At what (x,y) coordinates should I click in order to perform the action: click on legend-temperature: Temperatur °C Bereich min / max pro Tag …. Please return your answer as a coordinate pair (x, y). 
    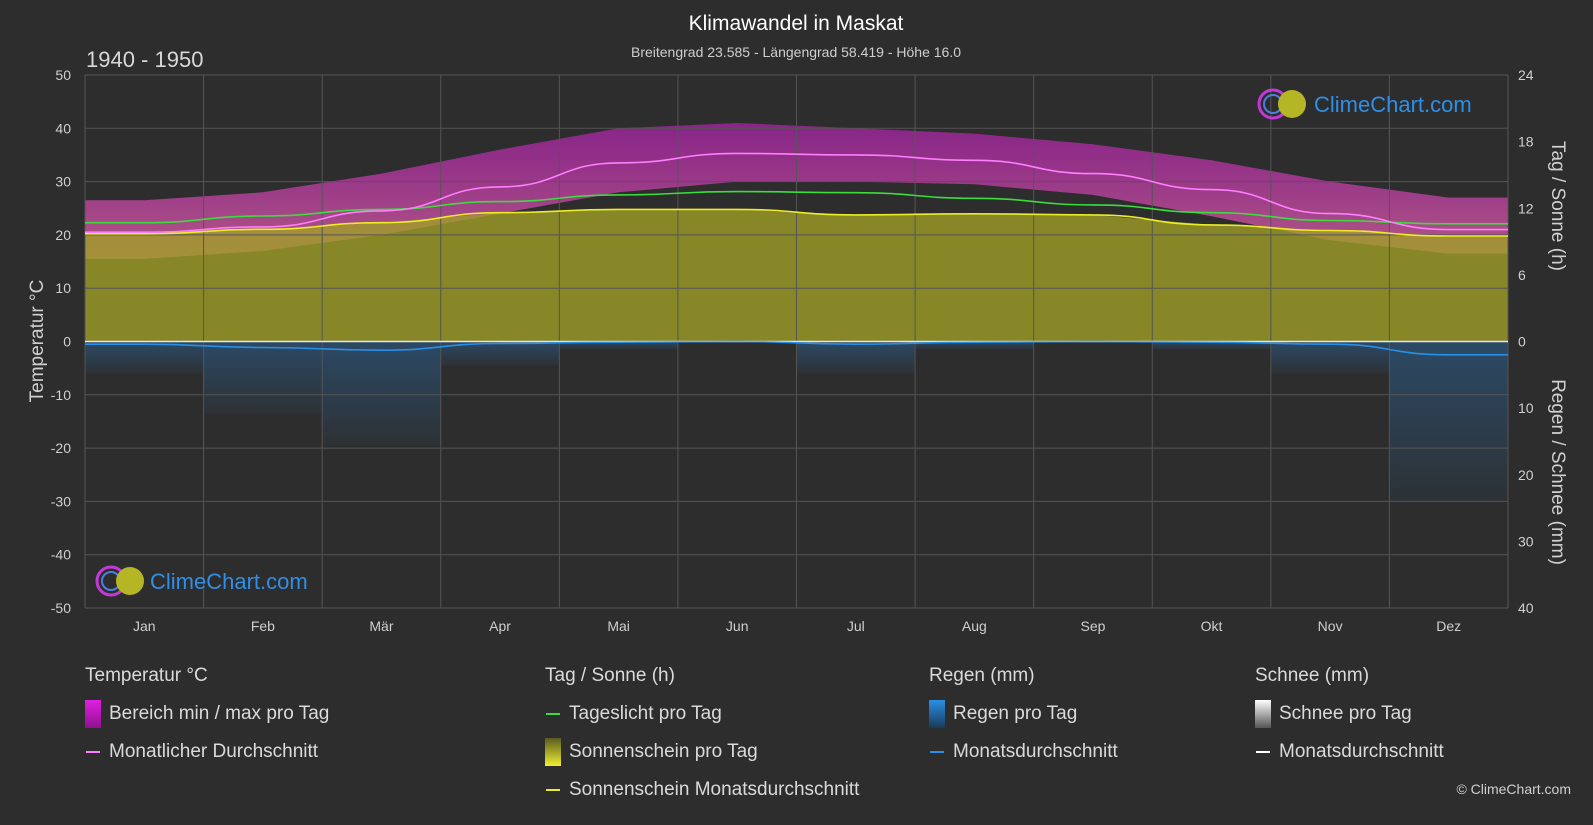
    Looking at the image, I should click on (207, 721).